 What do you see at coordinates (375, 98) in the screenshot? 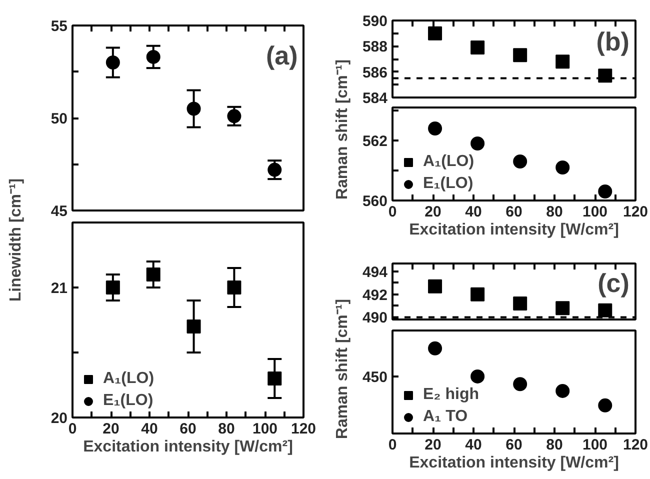
I see `y-tick-label: 584` at bounding box center [375, 98].